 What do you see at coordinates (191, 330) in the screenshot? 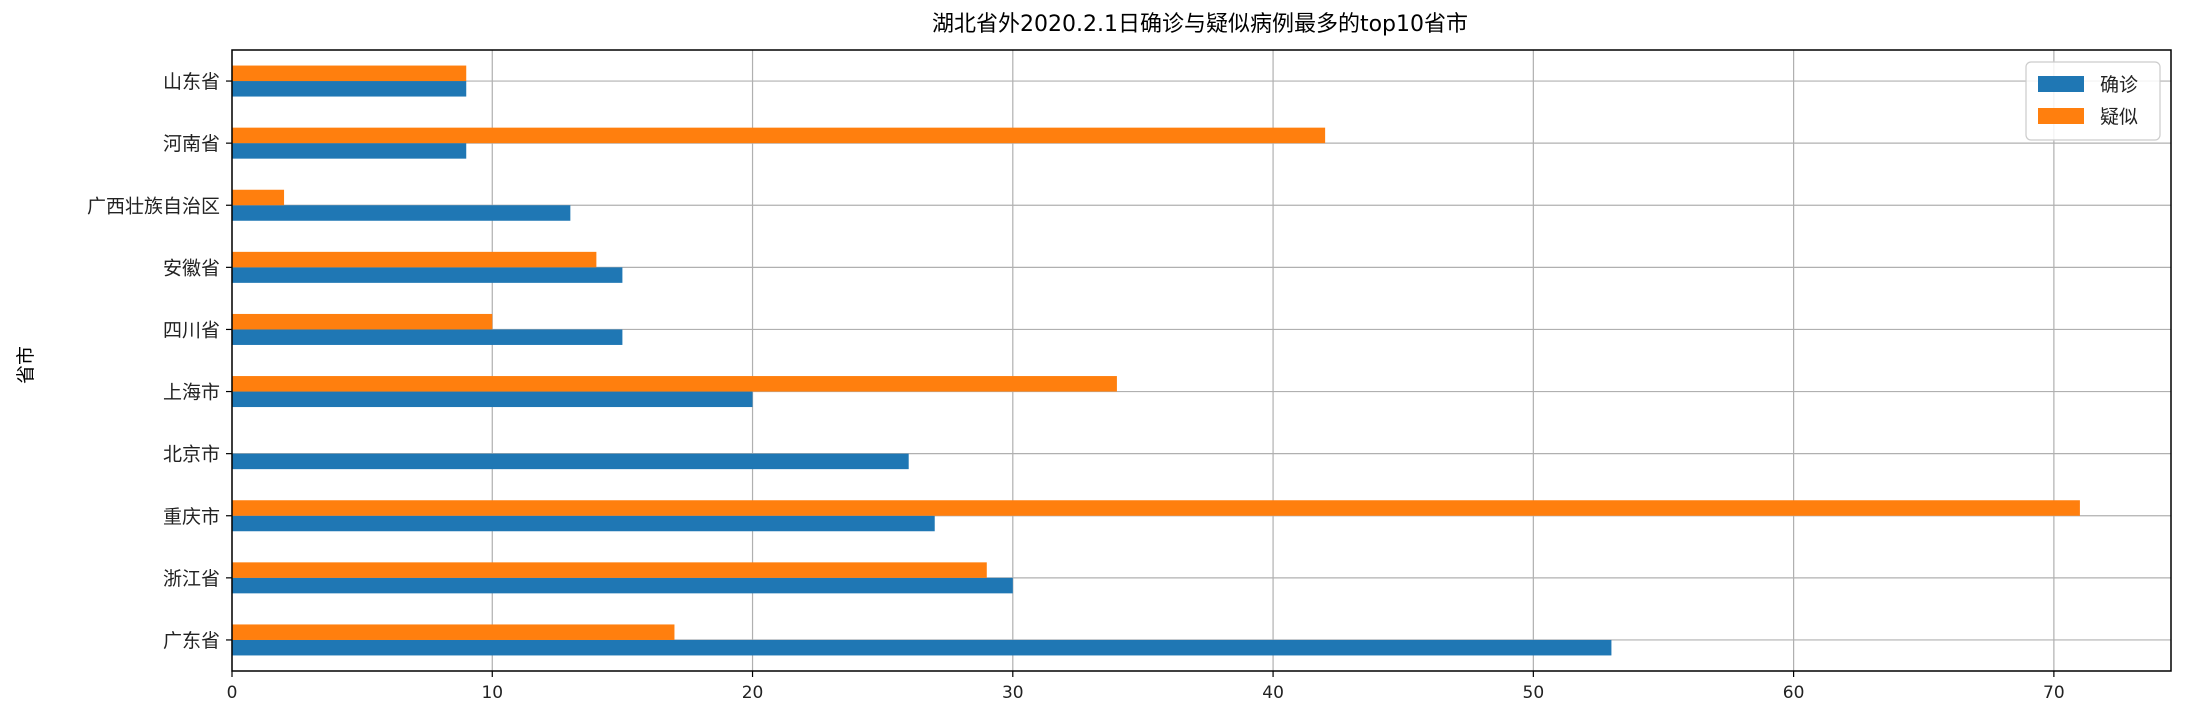
I see `y-tick-label: 四川省` at bounding box center [191, 330].